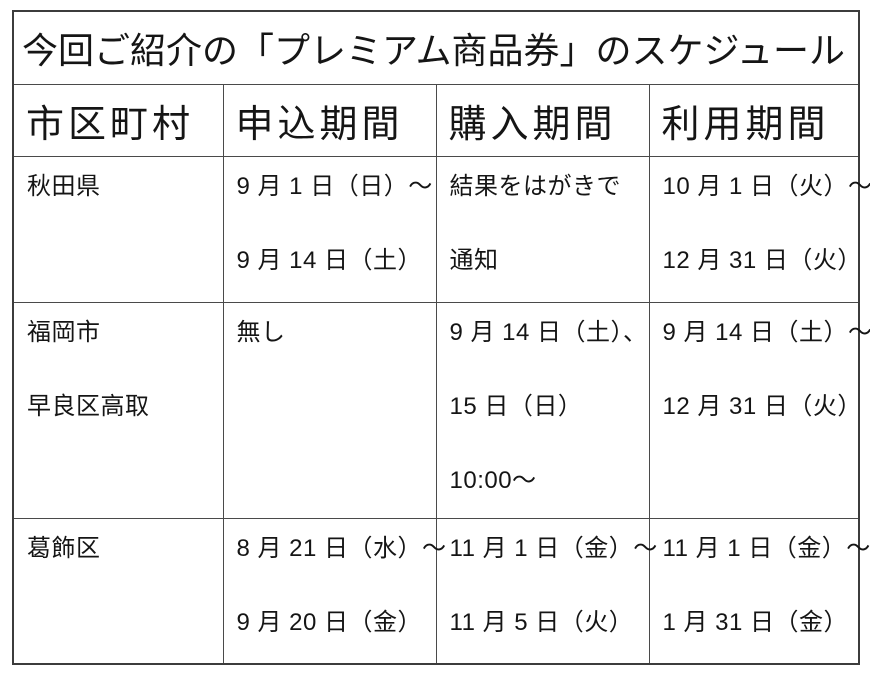  I want to click on cell-line: 9 月 20 日（金）, so click(329, 622).